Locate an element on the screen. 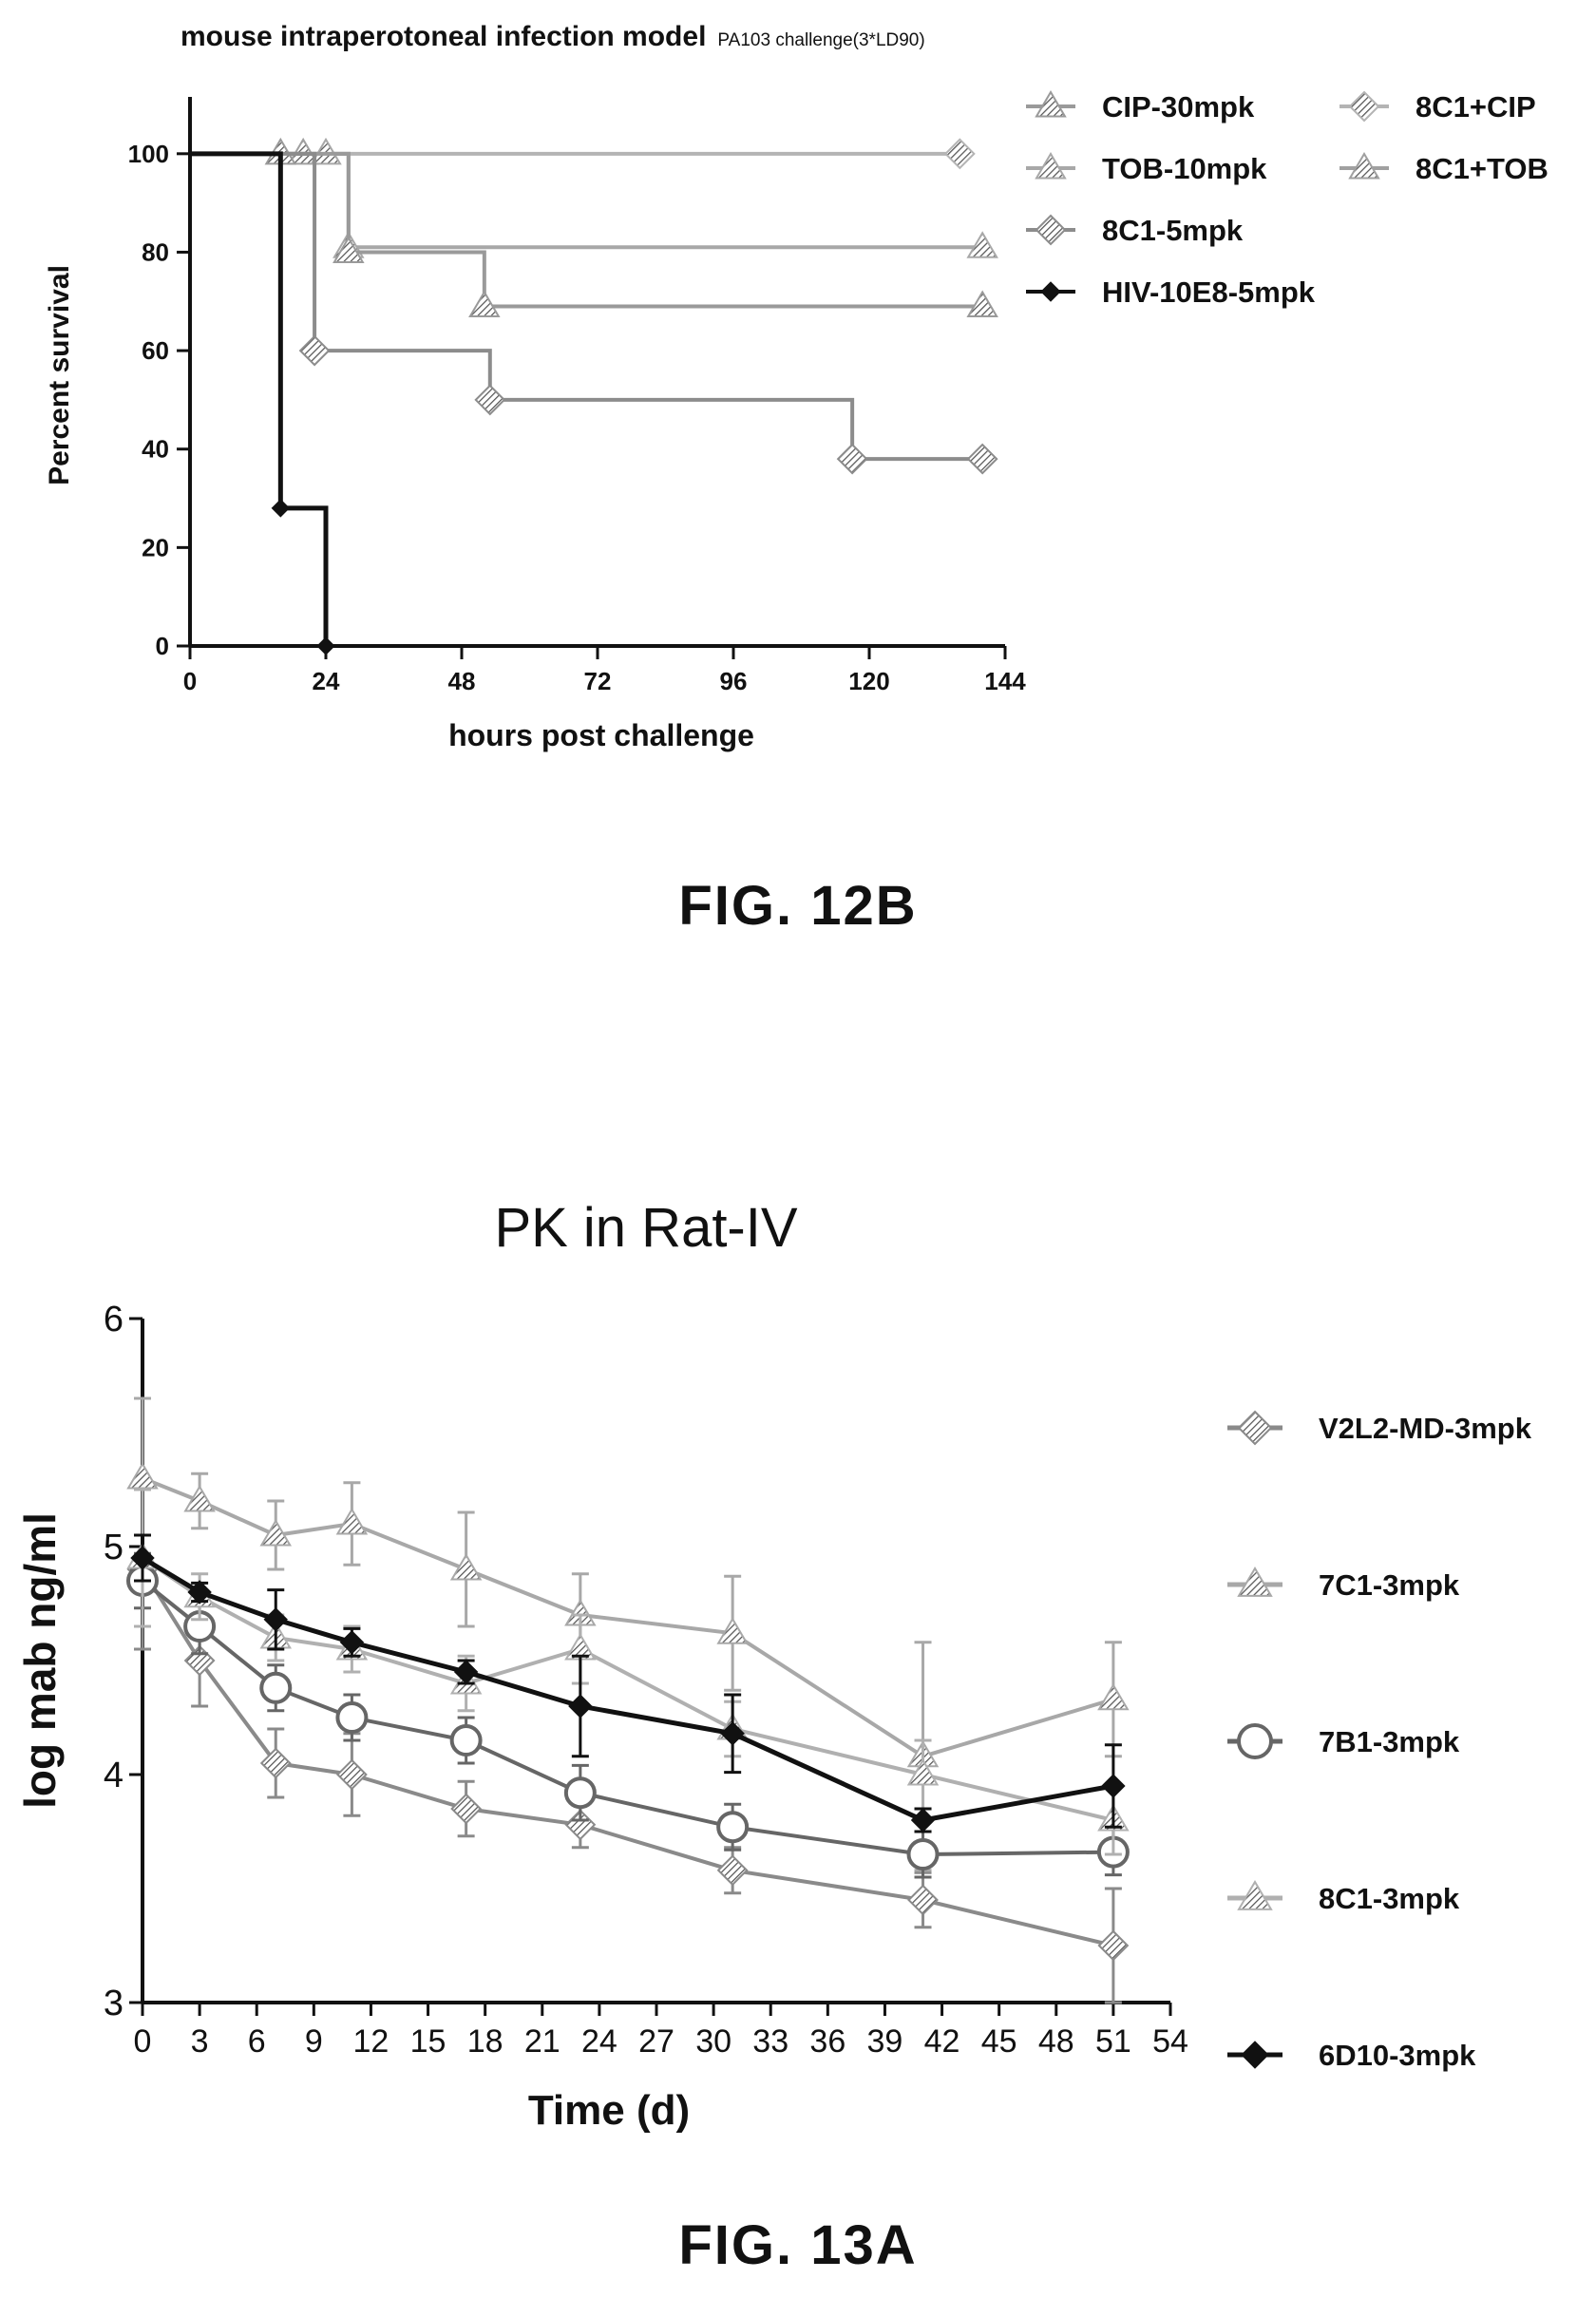 The height and width of the screenshot is (2298, 1596). legend-label: 7B1-3mpk is located at coordinates (1389, 1741).